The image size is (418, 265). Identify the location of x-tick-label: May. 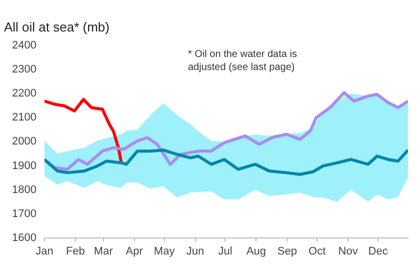
(165, 251).